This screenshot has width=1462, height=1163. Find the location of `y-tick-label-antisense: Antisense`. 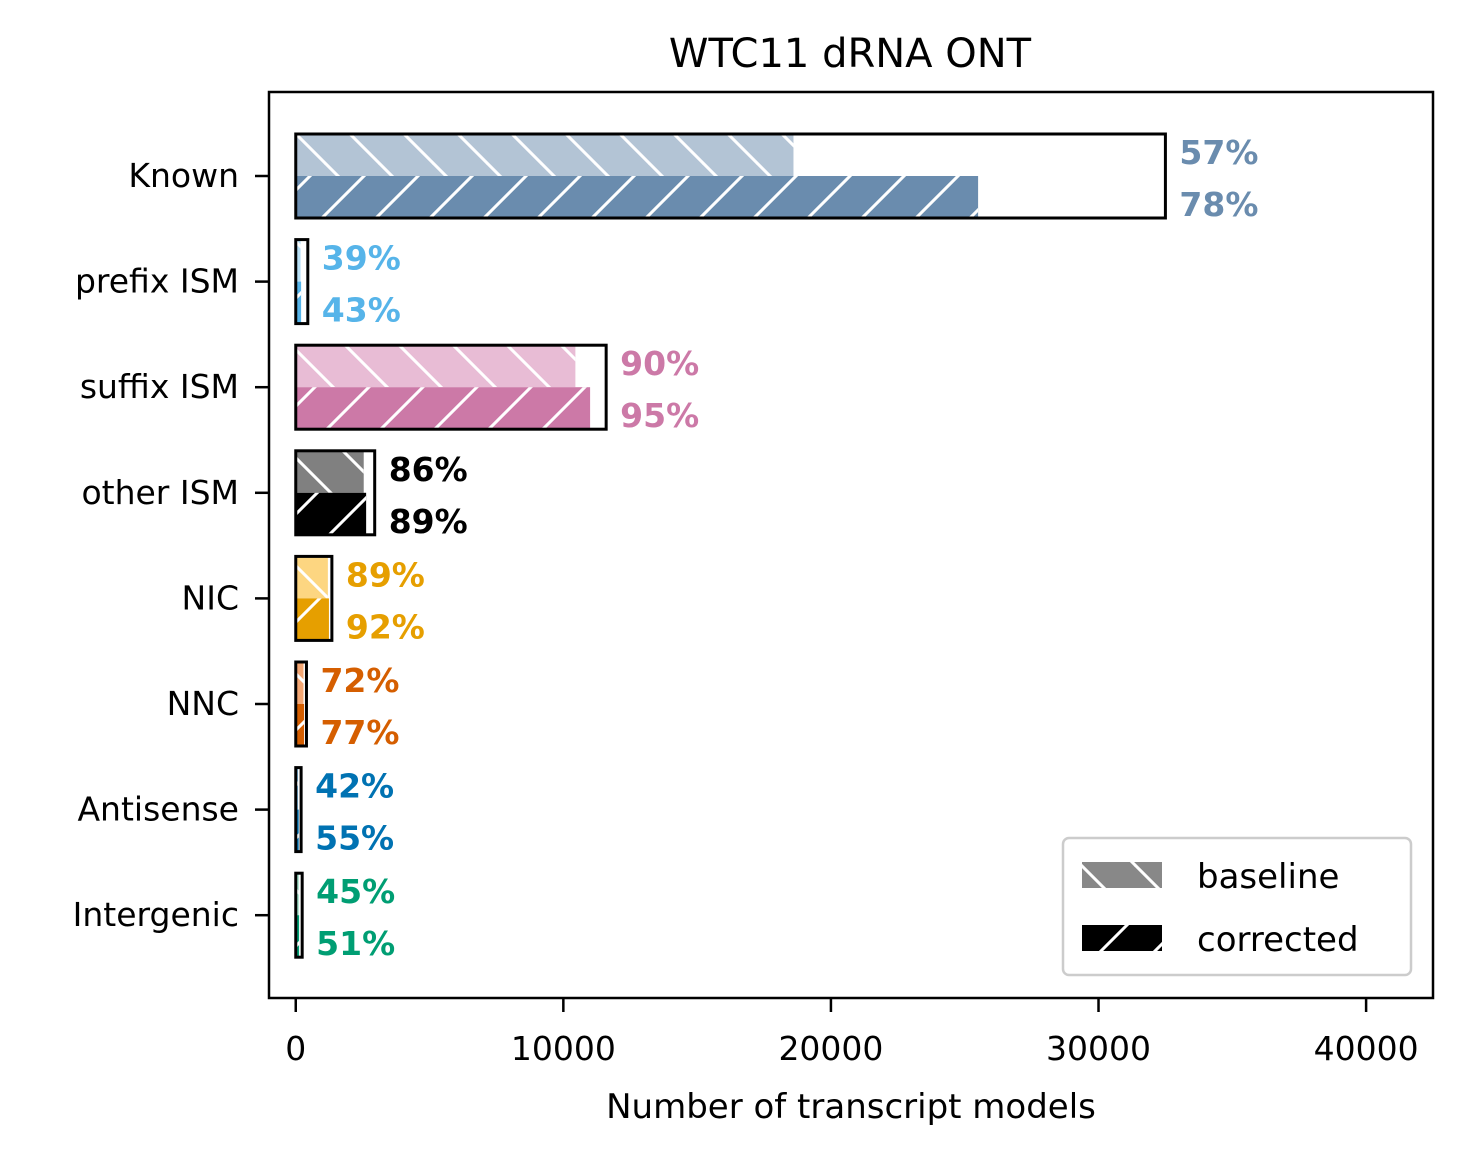

y-tick-label-antisense: Antisense is located at coordinates (158, 809).